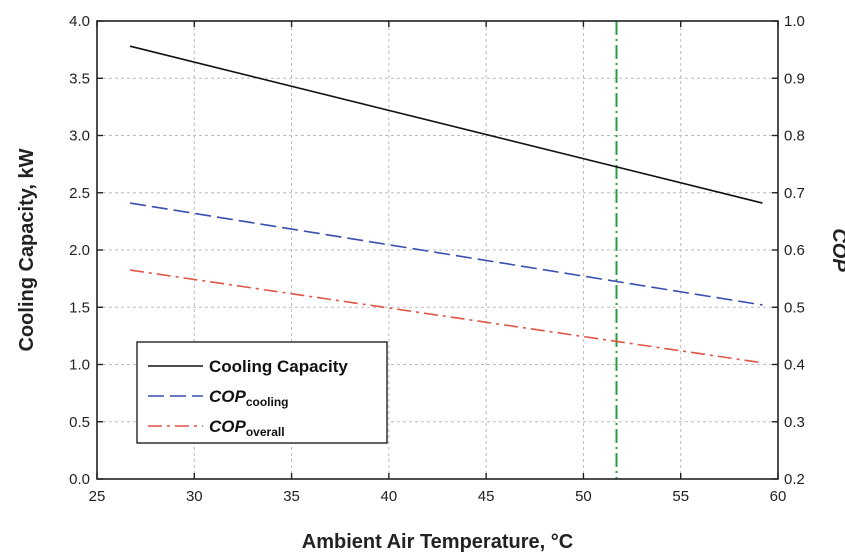  What do you see at coordinates (437, 542) in the screenshot?
I see `x-axis-title: Ambient Air Temperature, °C` at bounding box center [437, 542].